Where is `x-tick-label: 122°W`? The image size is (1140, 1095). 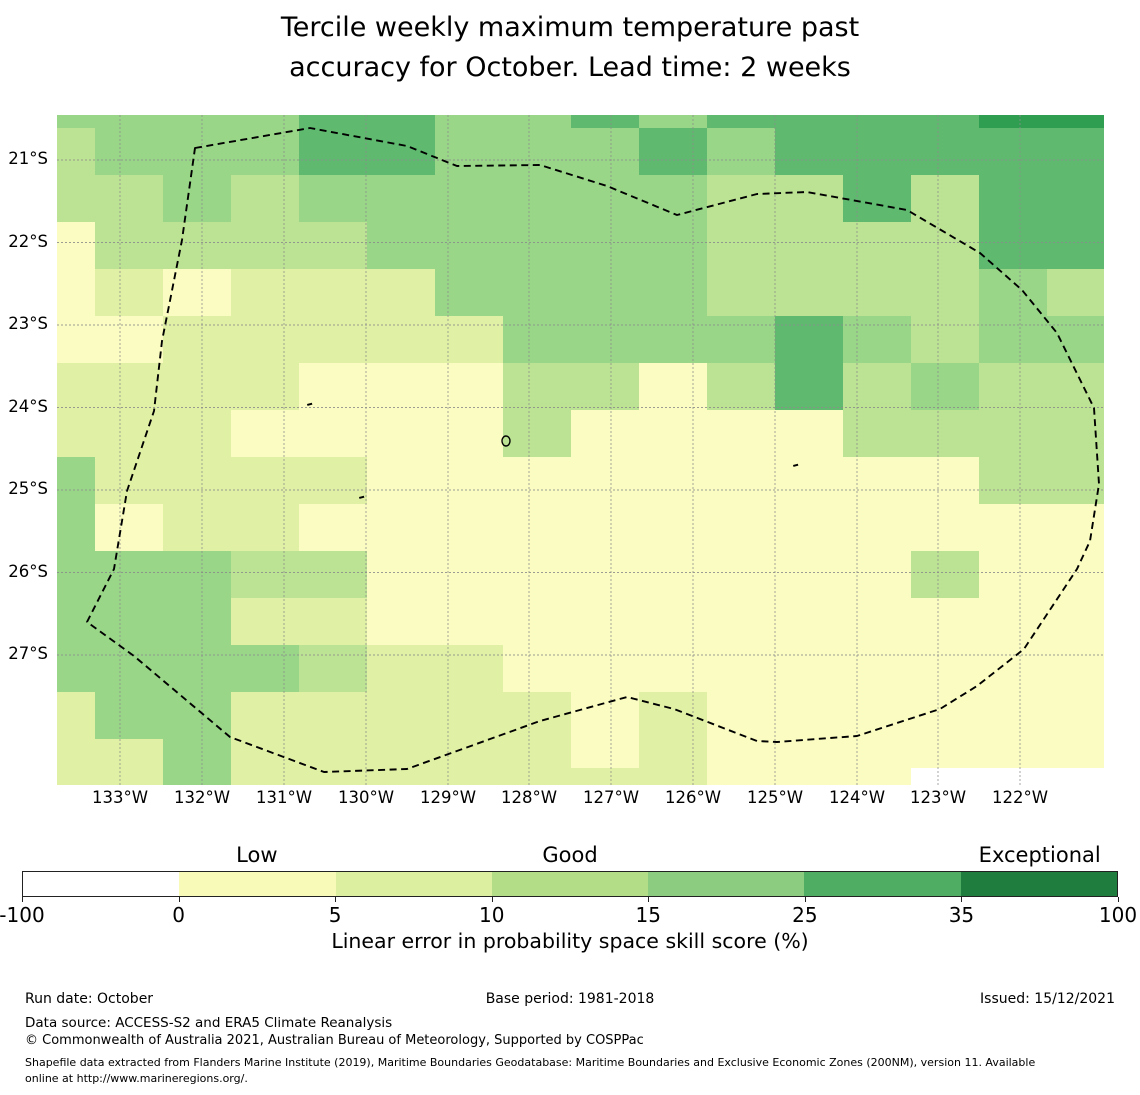 x-tick-label: 122°W is located at coordinates (1020, 797).